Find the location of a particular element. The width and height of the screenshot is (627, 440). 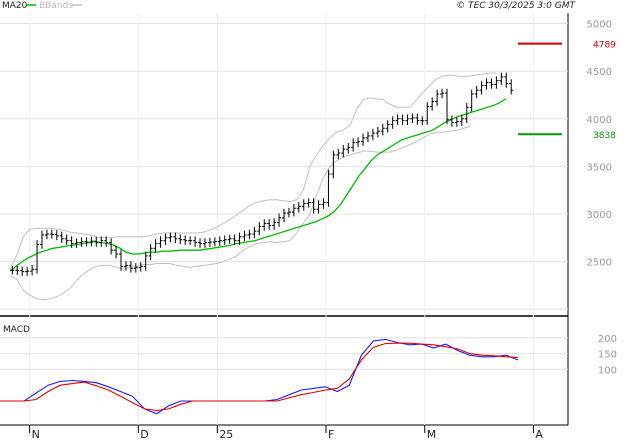

support-label: 3838 is located at coordinates (604, 136).